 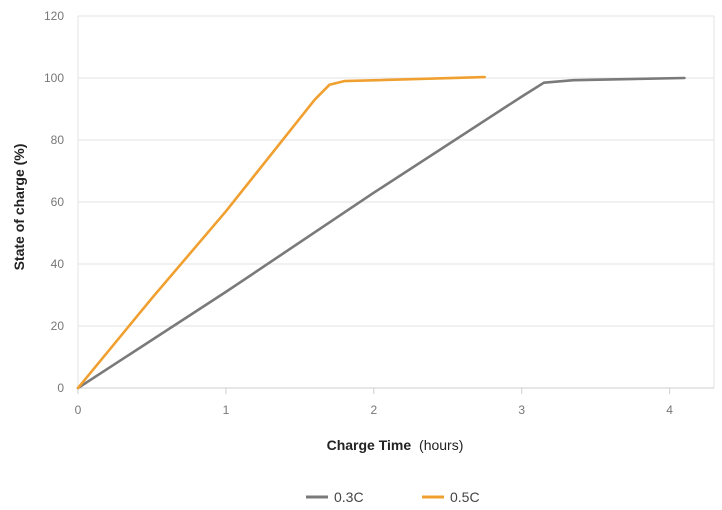 What do you see at coordinates (60, 388) in the screenshot?
I see `y-tick-label: 0` at bounding box center [60, 388].